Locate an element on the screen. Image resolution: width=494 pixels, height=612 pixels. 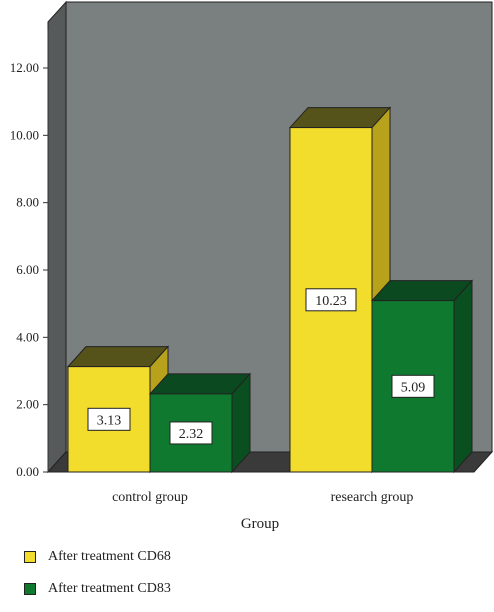
data-label: 2.32 is located at coordinates (191, 434).